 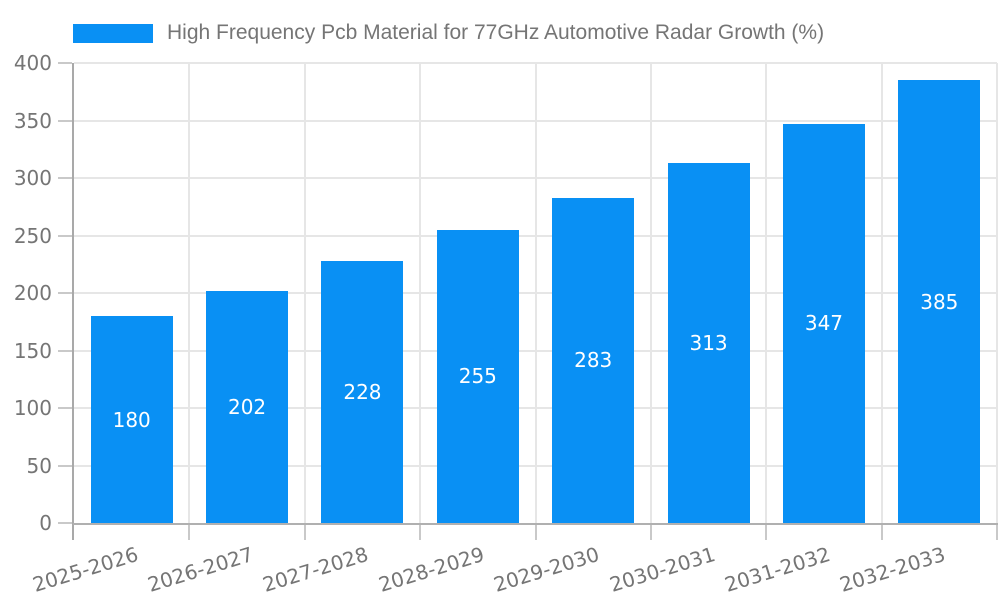 I want to click on bar-value-label: 283, so click(x=593, y=360).